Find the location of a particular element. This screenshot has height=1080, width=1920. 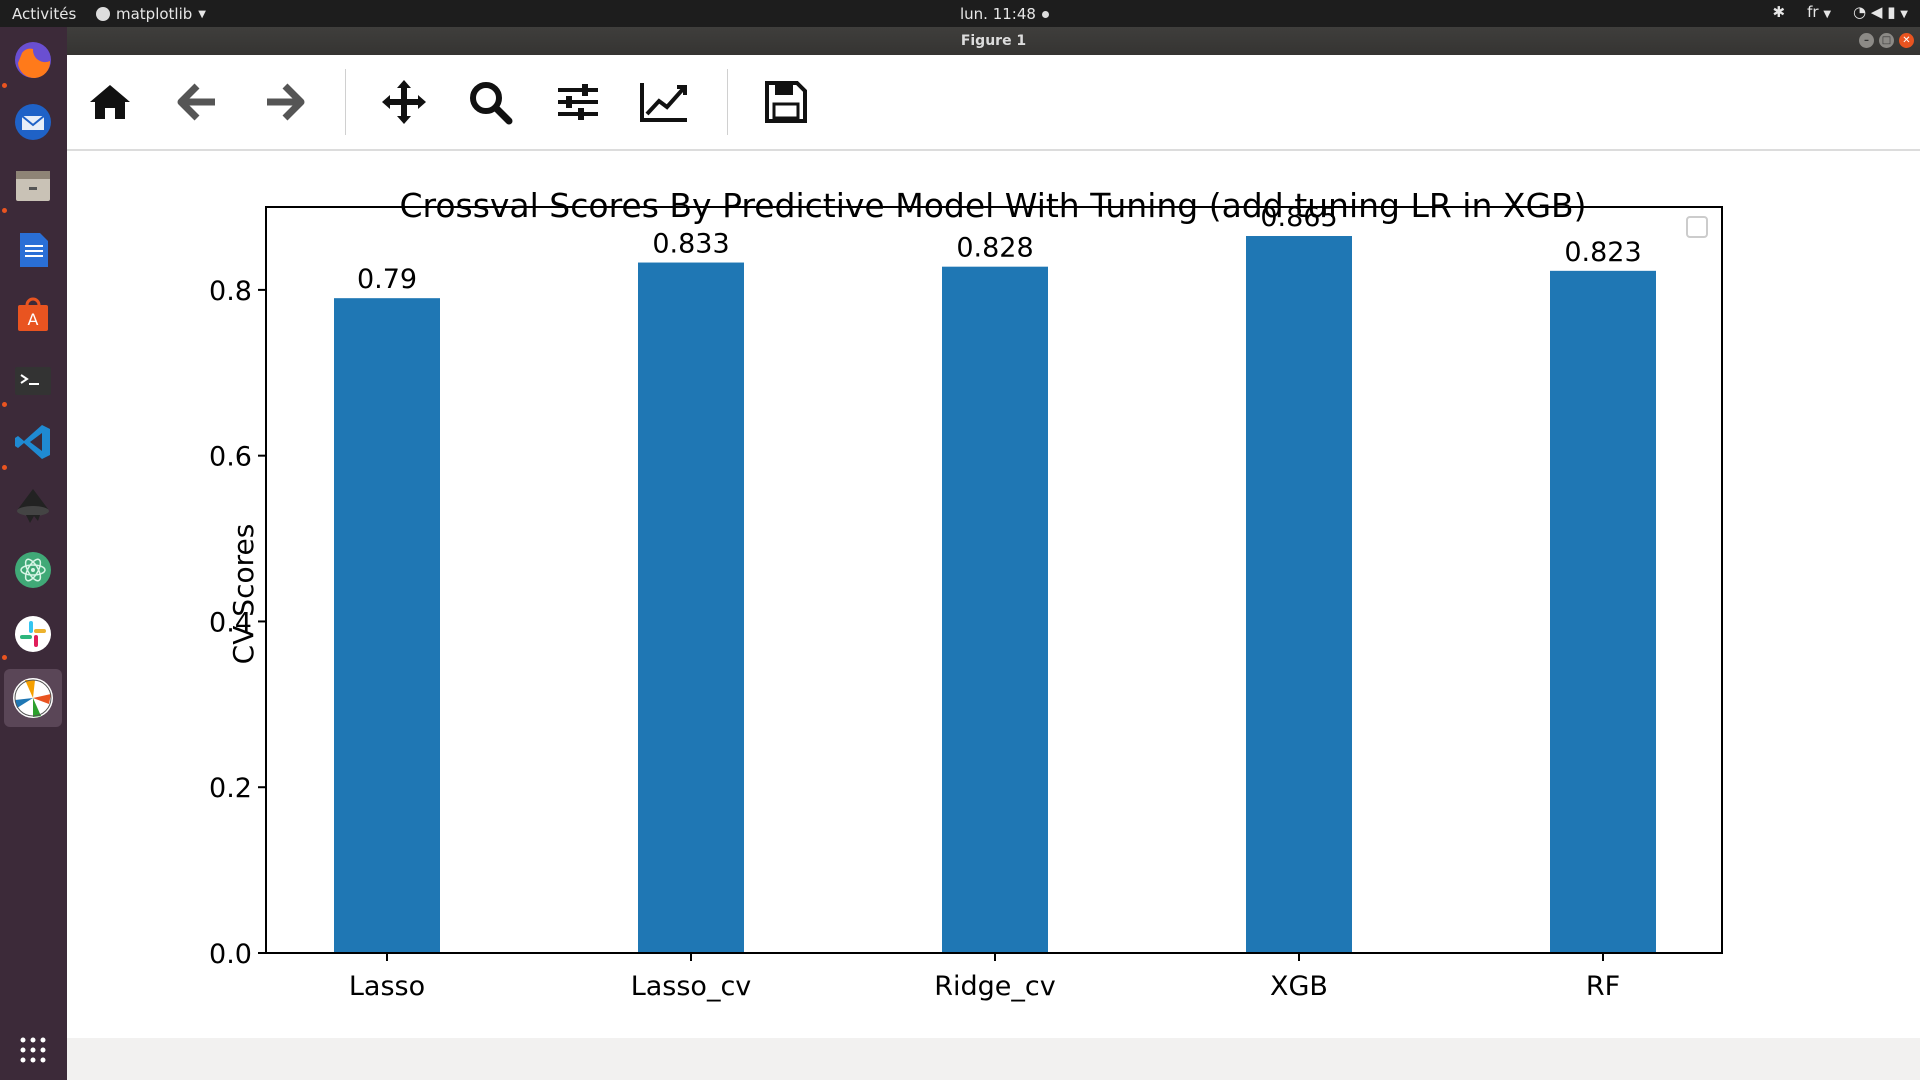

pan-button is located at coordinates (404, 102).